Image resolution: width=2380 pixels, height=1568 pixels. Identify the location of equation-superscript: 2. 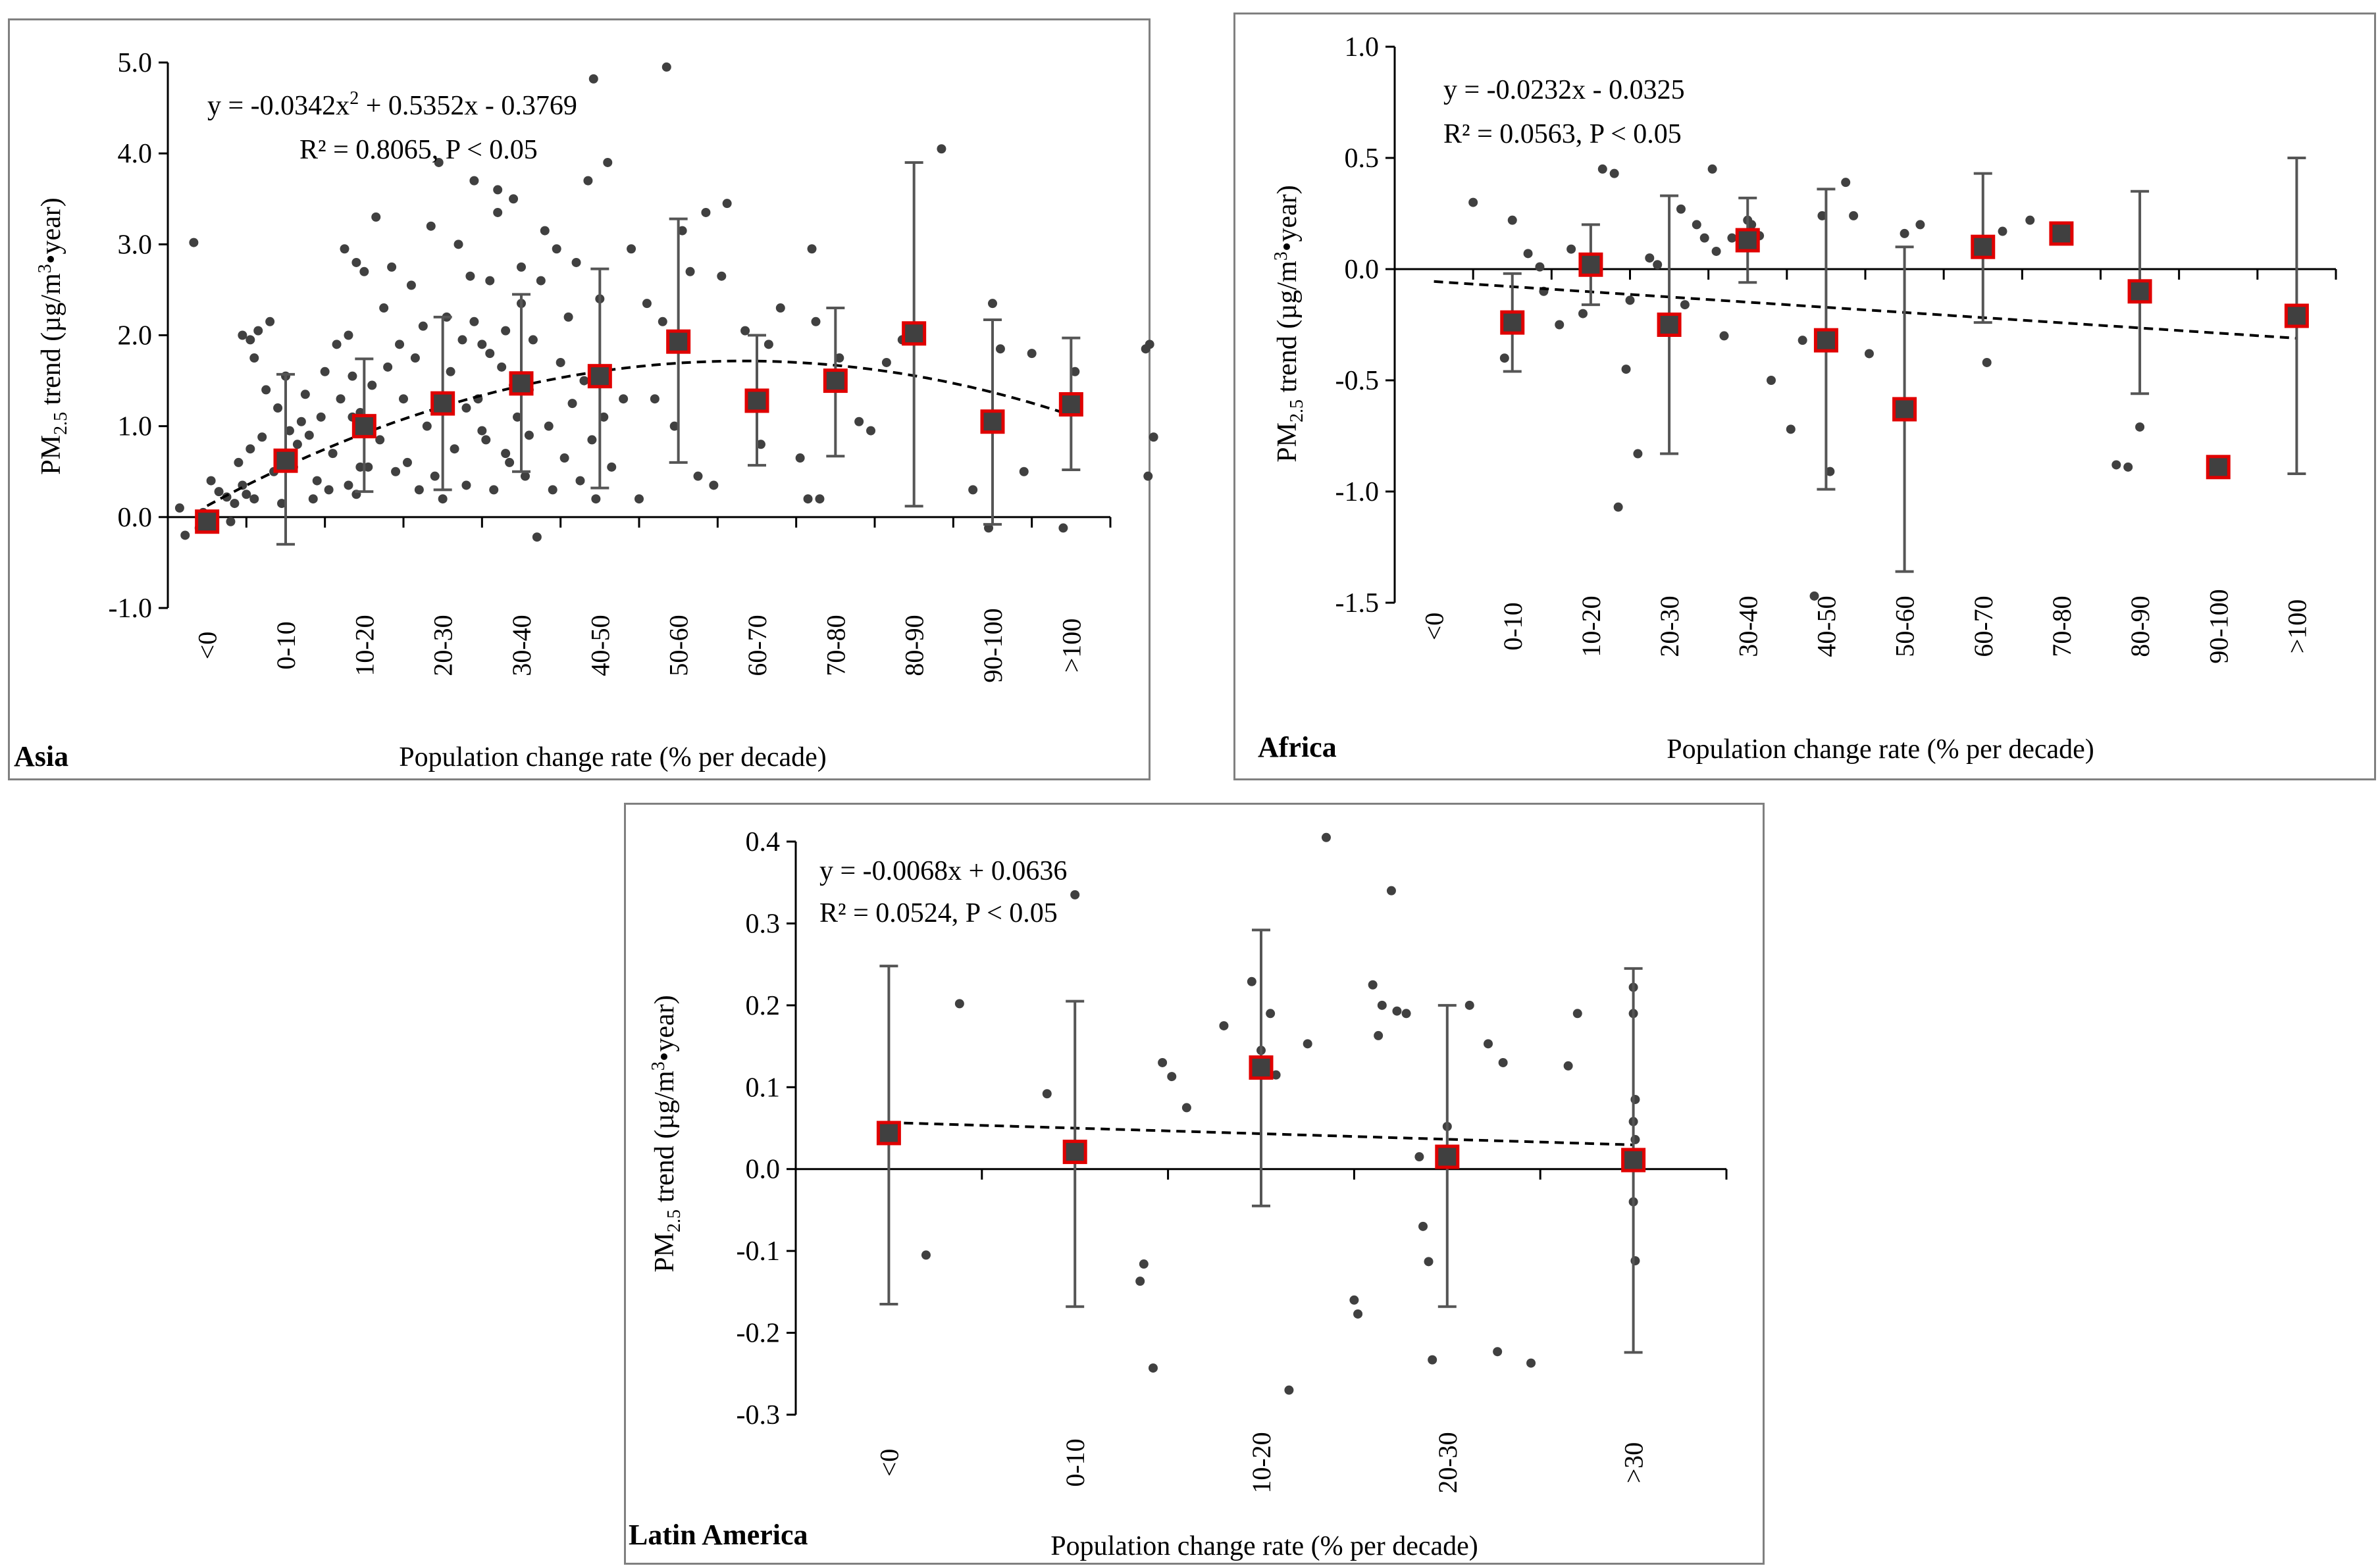
(354, 98).